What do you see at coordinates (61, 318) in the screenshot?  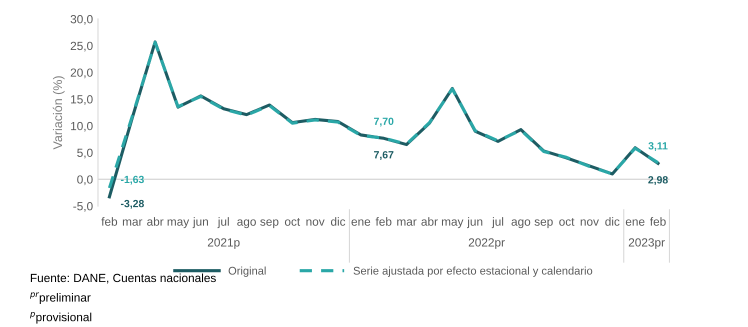 I see `text: $^{p}$provisional` at bounding box center [61, 318].